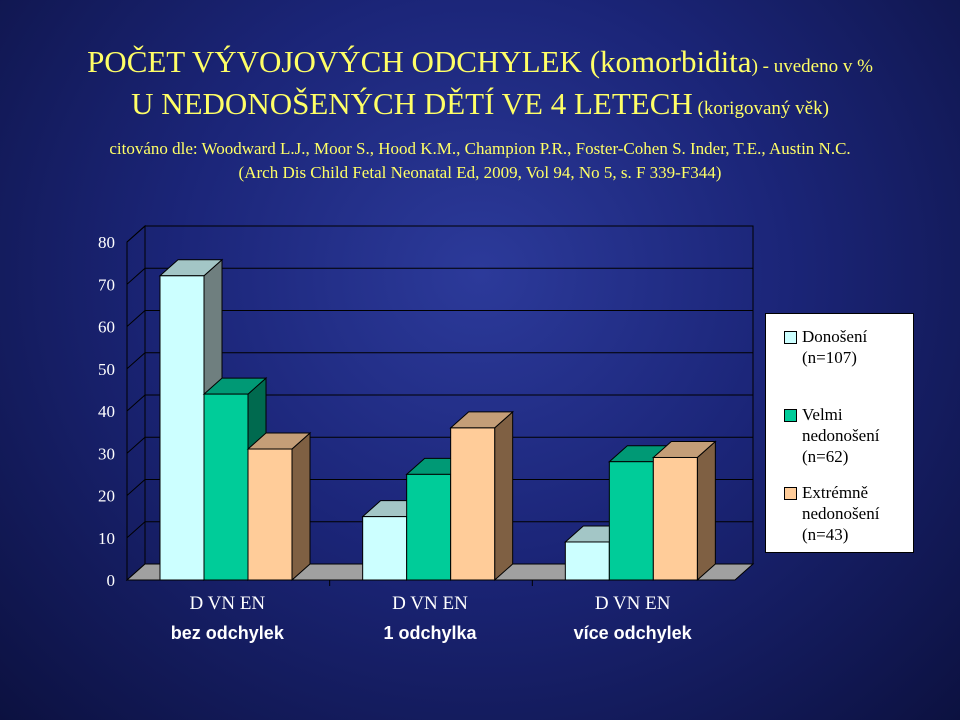 The image size is (960, 720). Describe the element at coordinates (106, 453) in the screenshot. I see `y-tick-label: 30` at that location.